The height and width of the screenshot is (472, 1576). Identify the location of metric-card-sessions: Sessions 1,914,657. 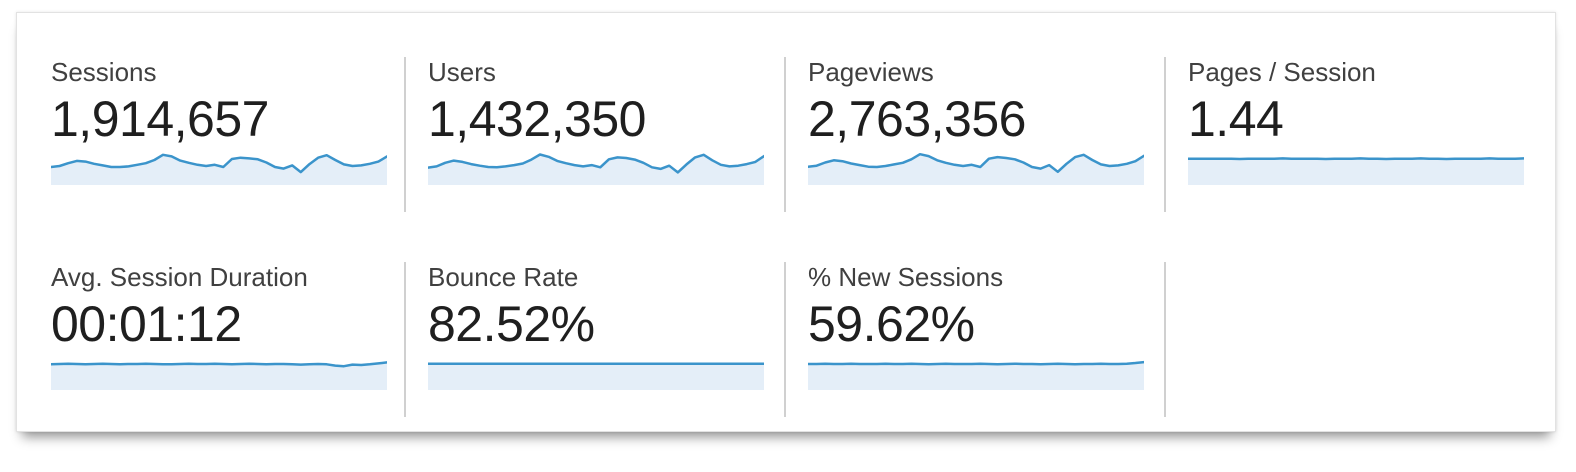
(211, 134).